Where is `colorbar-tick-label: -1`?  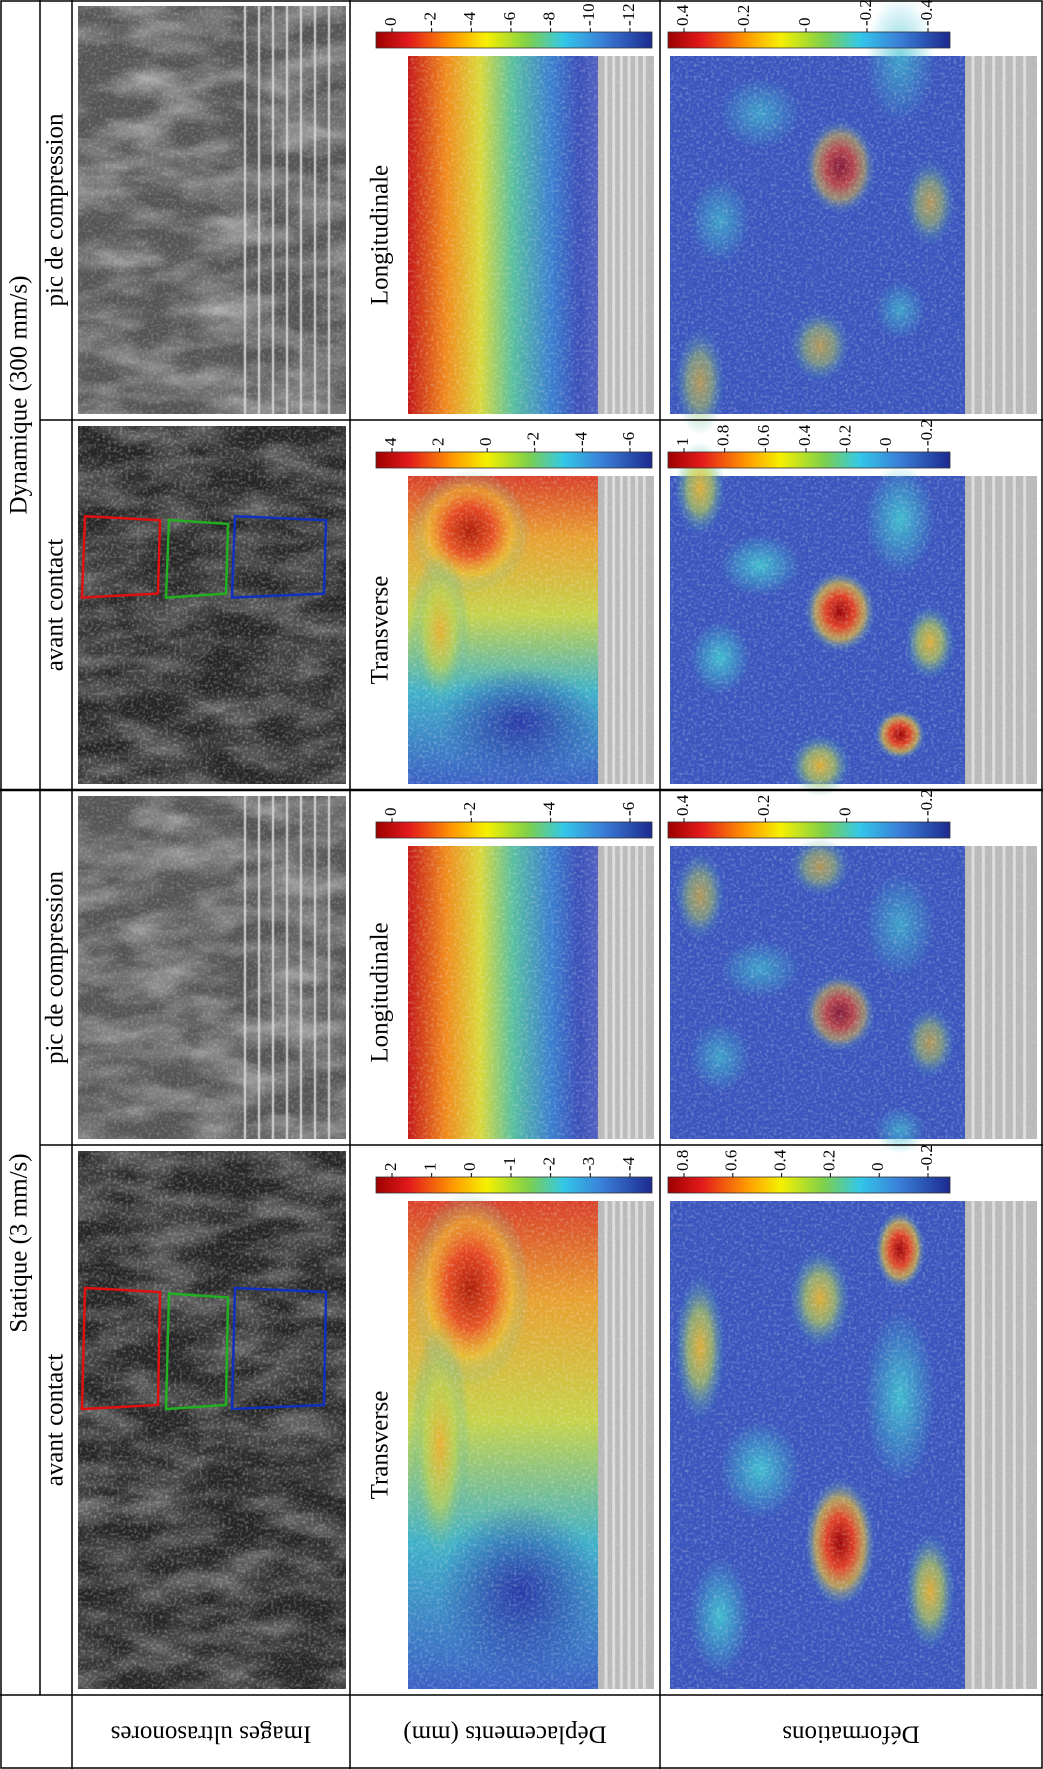 colorbar-tick-label: -1 is located at coordinates (509, 1164).